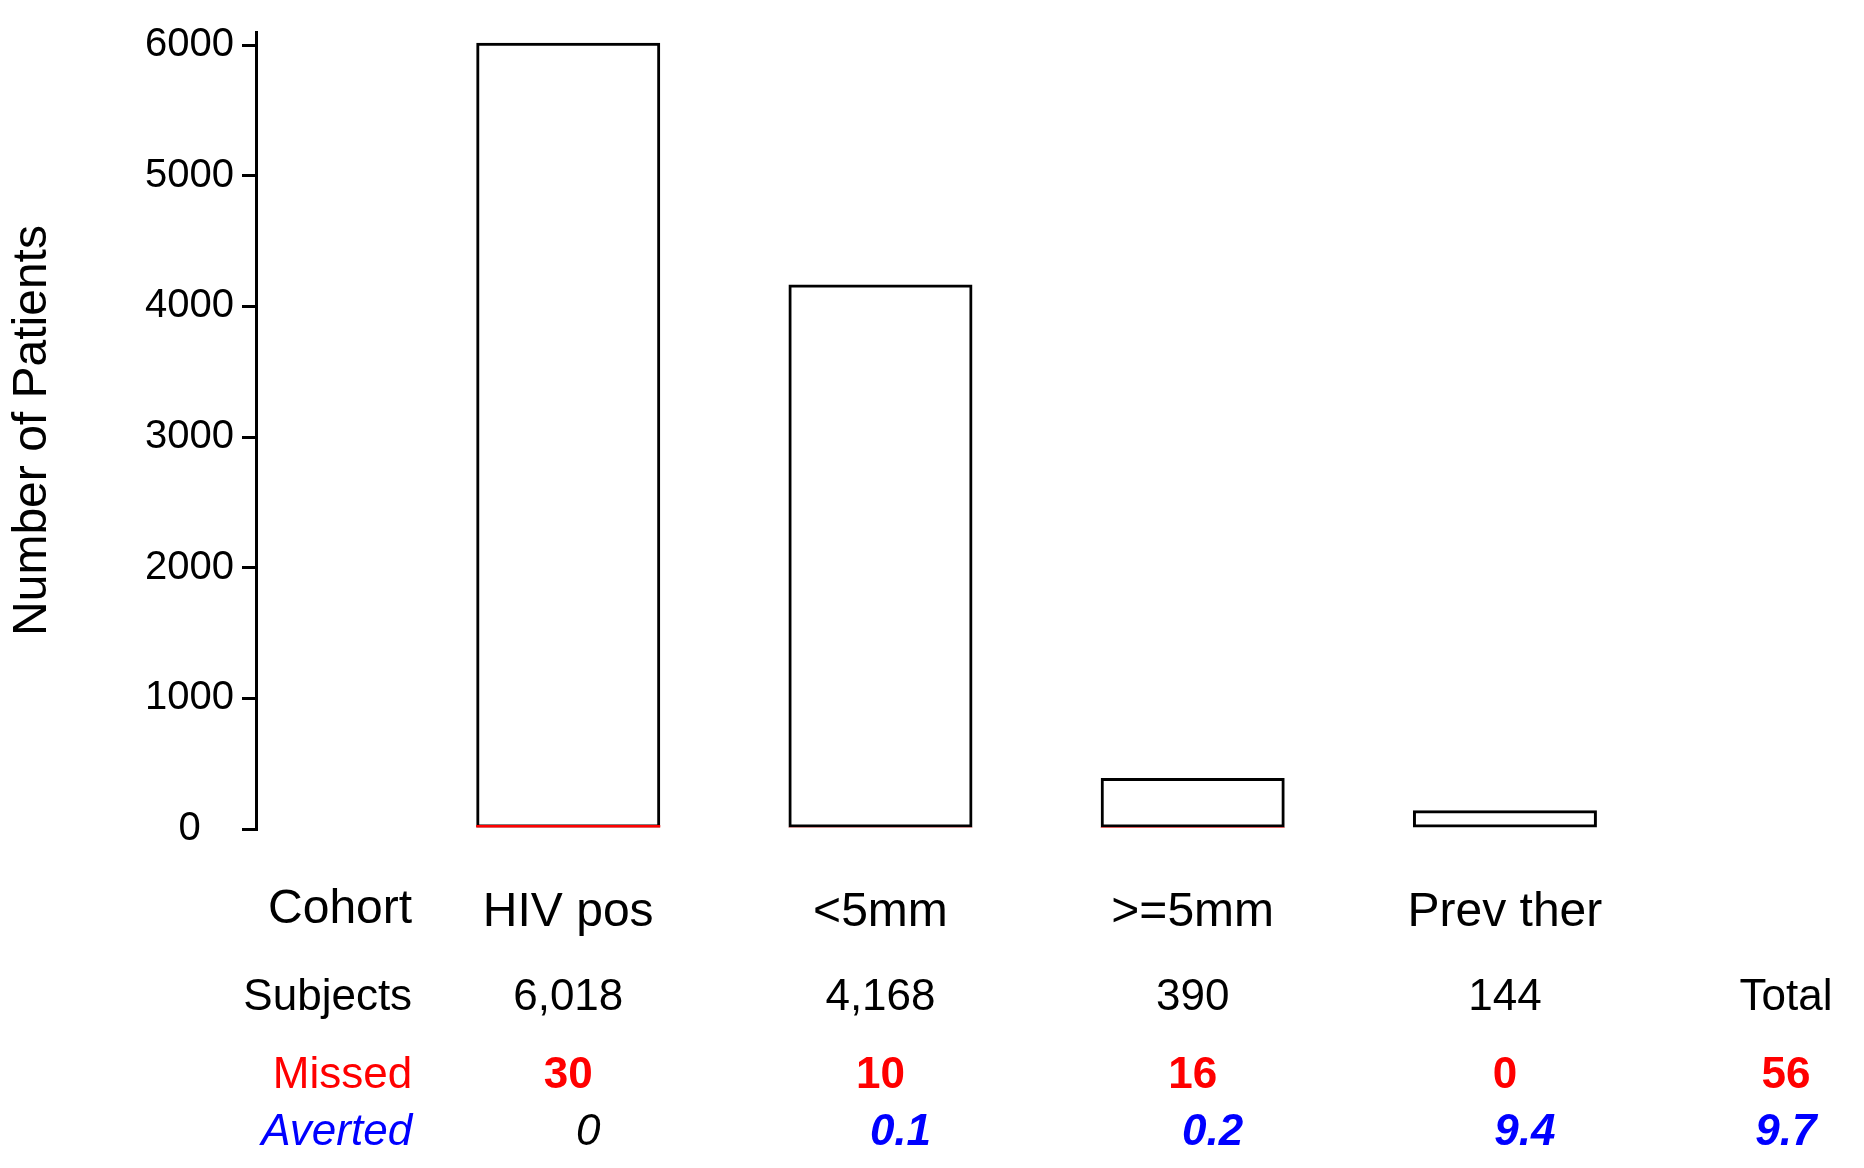  I want to click on y-tick-label: 2000, so click(189, 564).